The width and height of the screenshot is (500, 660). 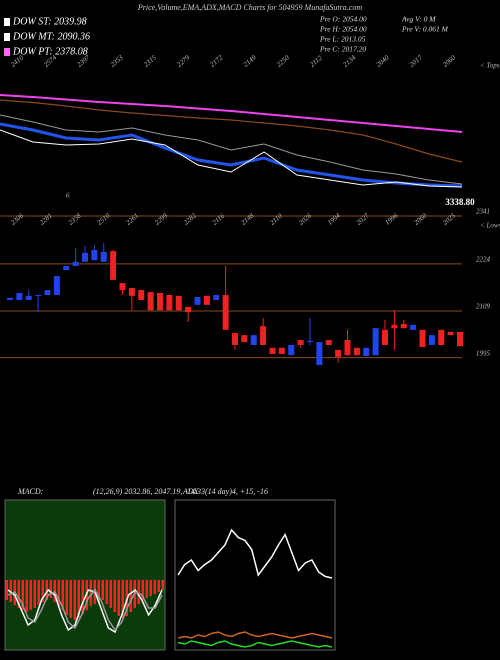 I want to click on stat-text: Pre C: 2017.20, so click(x=342, y=49).